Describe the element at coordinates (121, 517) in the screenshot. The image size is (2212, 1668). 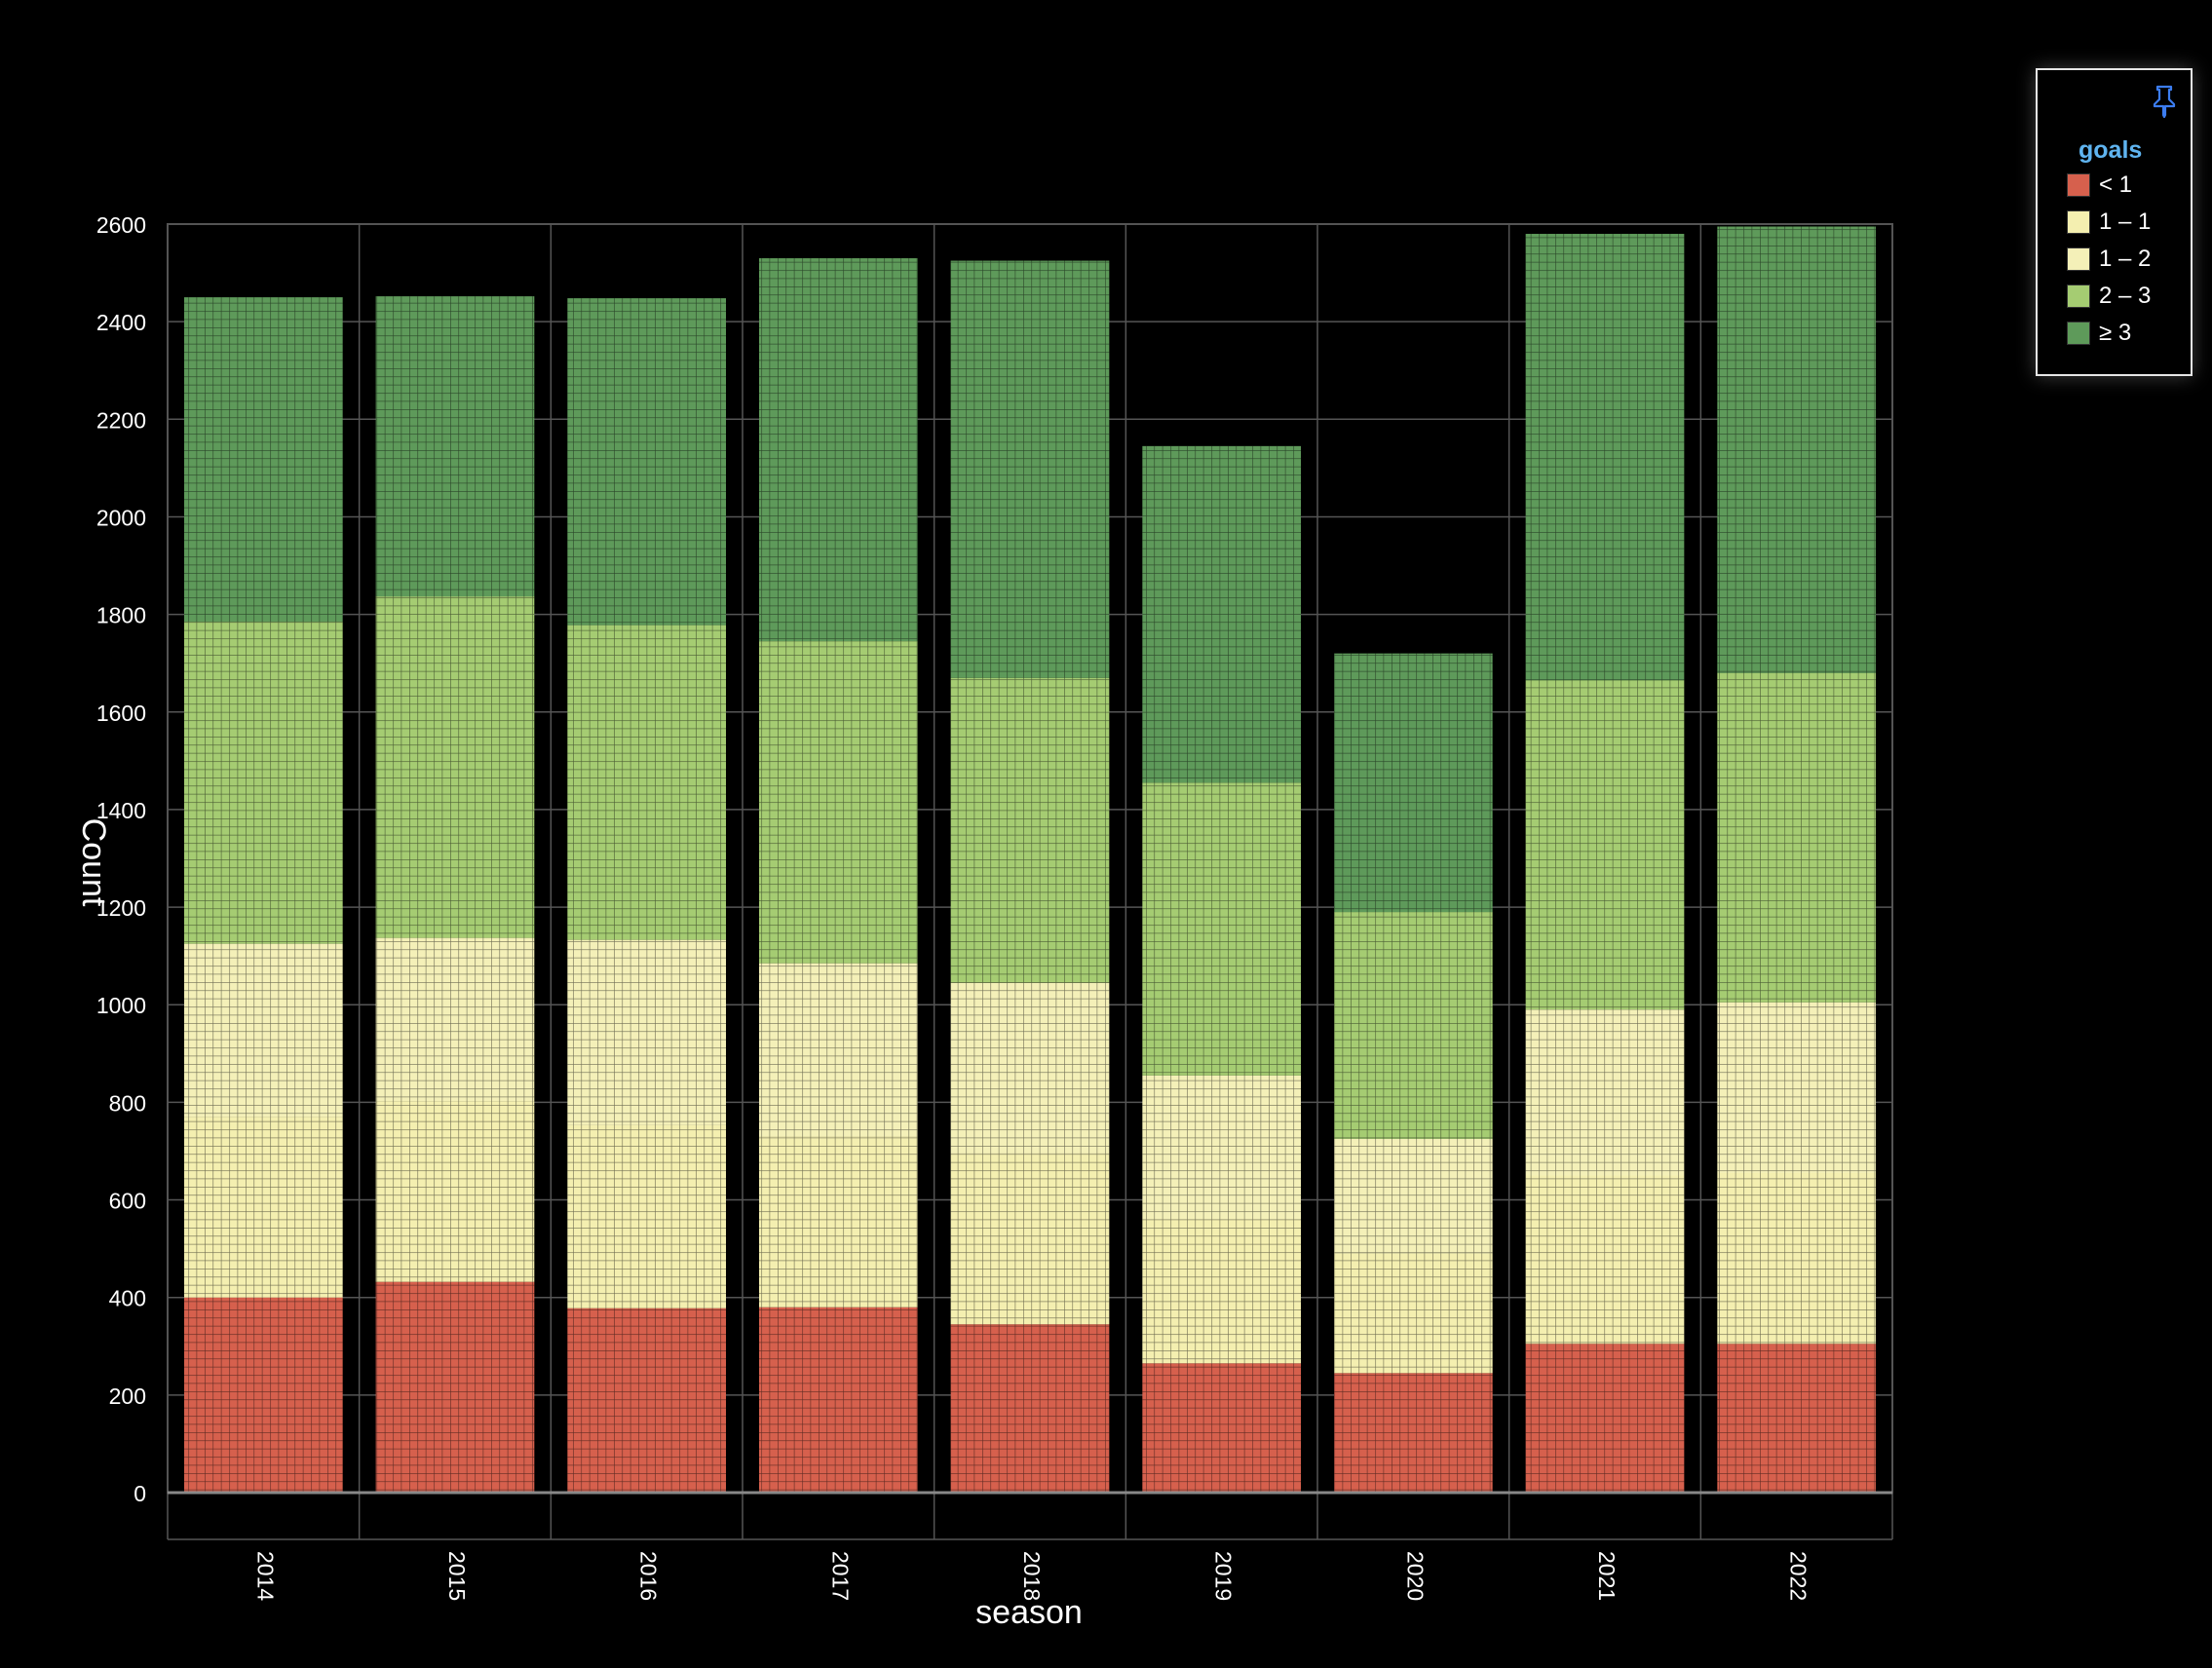
I see `y-tick-label: 2000` at that location.